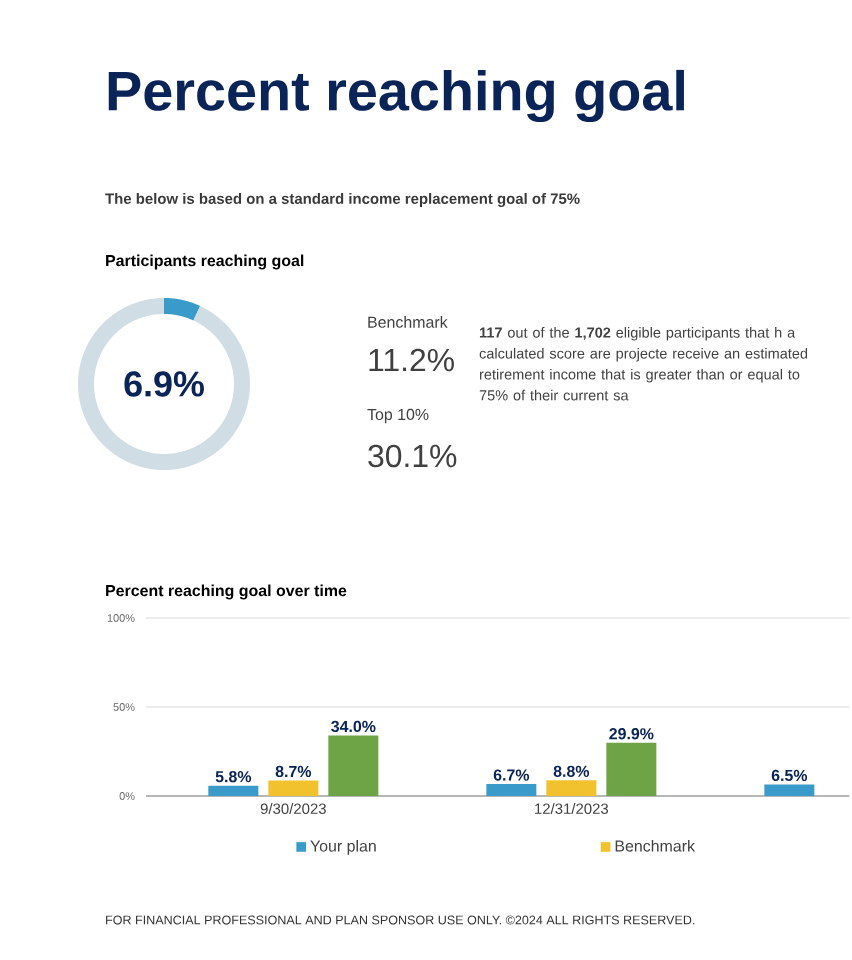 This screenshot has height=960, width=852. What do you see at coordinates (164, 384) in the screenshot?
I see `text: 6.9%` at bounding box center [164, 384].